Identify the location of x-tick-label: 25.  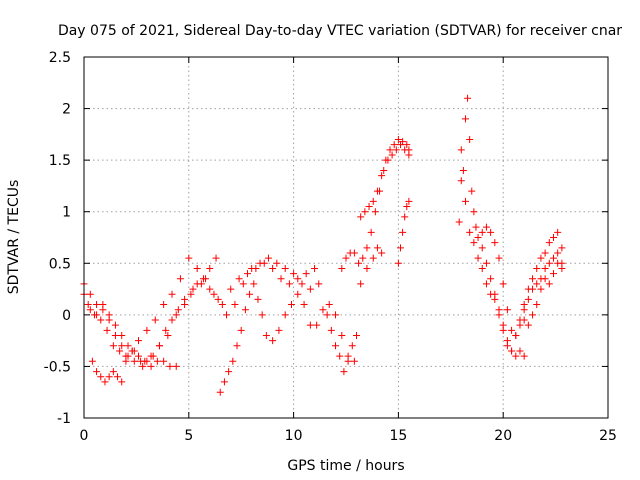
(608, 436).